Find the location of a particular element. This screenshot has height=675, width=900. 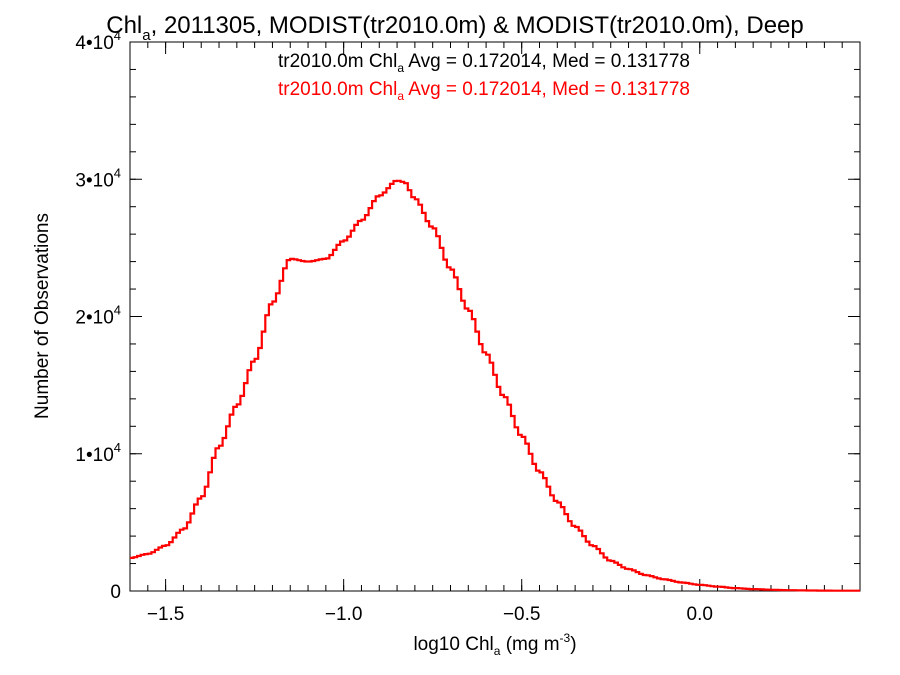

y-tick-label: 0 is located at coordinates (115, 592).